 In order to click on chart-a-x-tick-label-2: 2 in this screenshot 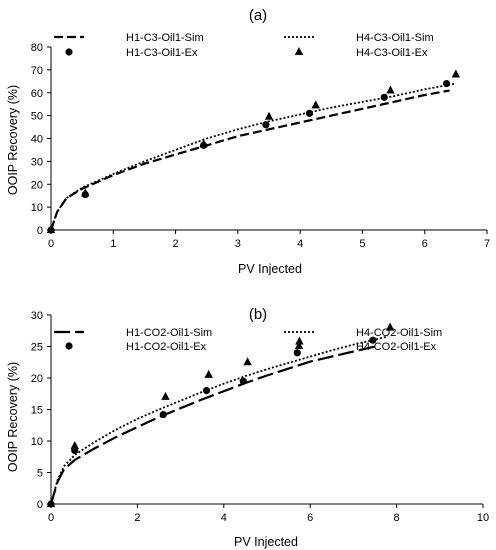, I will do `click(176, 244)`.